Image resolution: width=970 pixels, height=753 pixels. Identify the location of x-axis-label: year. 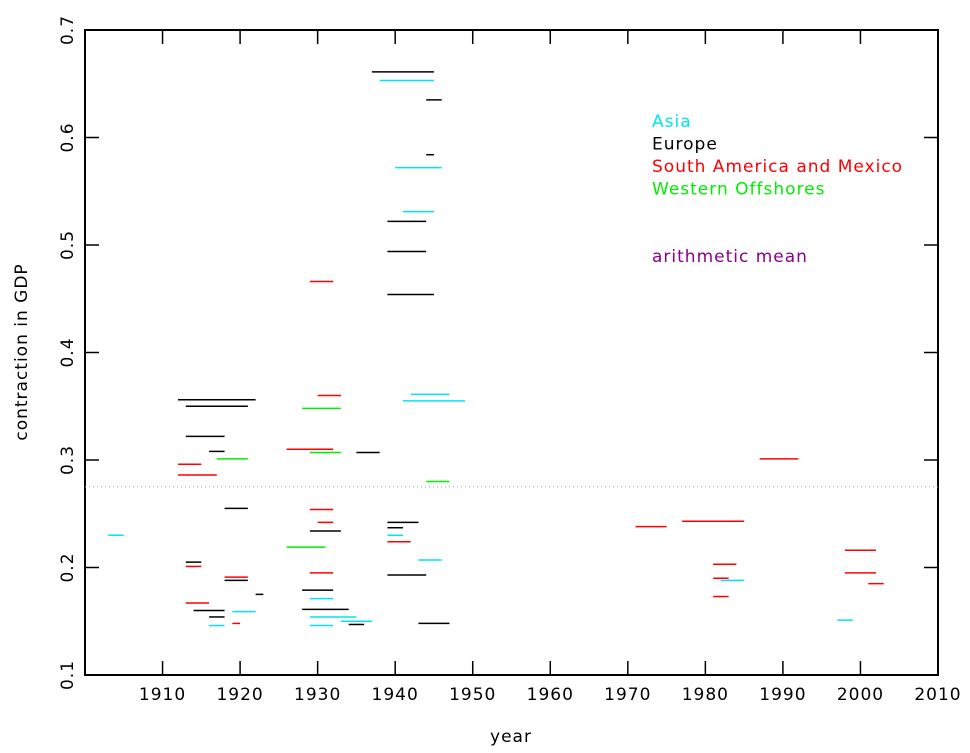
(511, 737).